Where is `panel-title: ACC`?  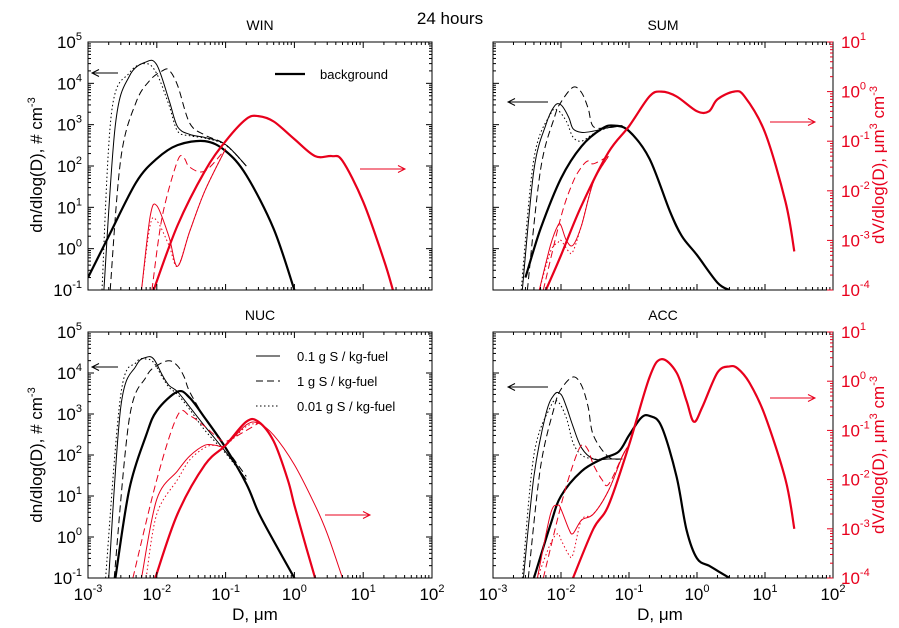 panel-title: ACC is located at coordinates (663, 315).